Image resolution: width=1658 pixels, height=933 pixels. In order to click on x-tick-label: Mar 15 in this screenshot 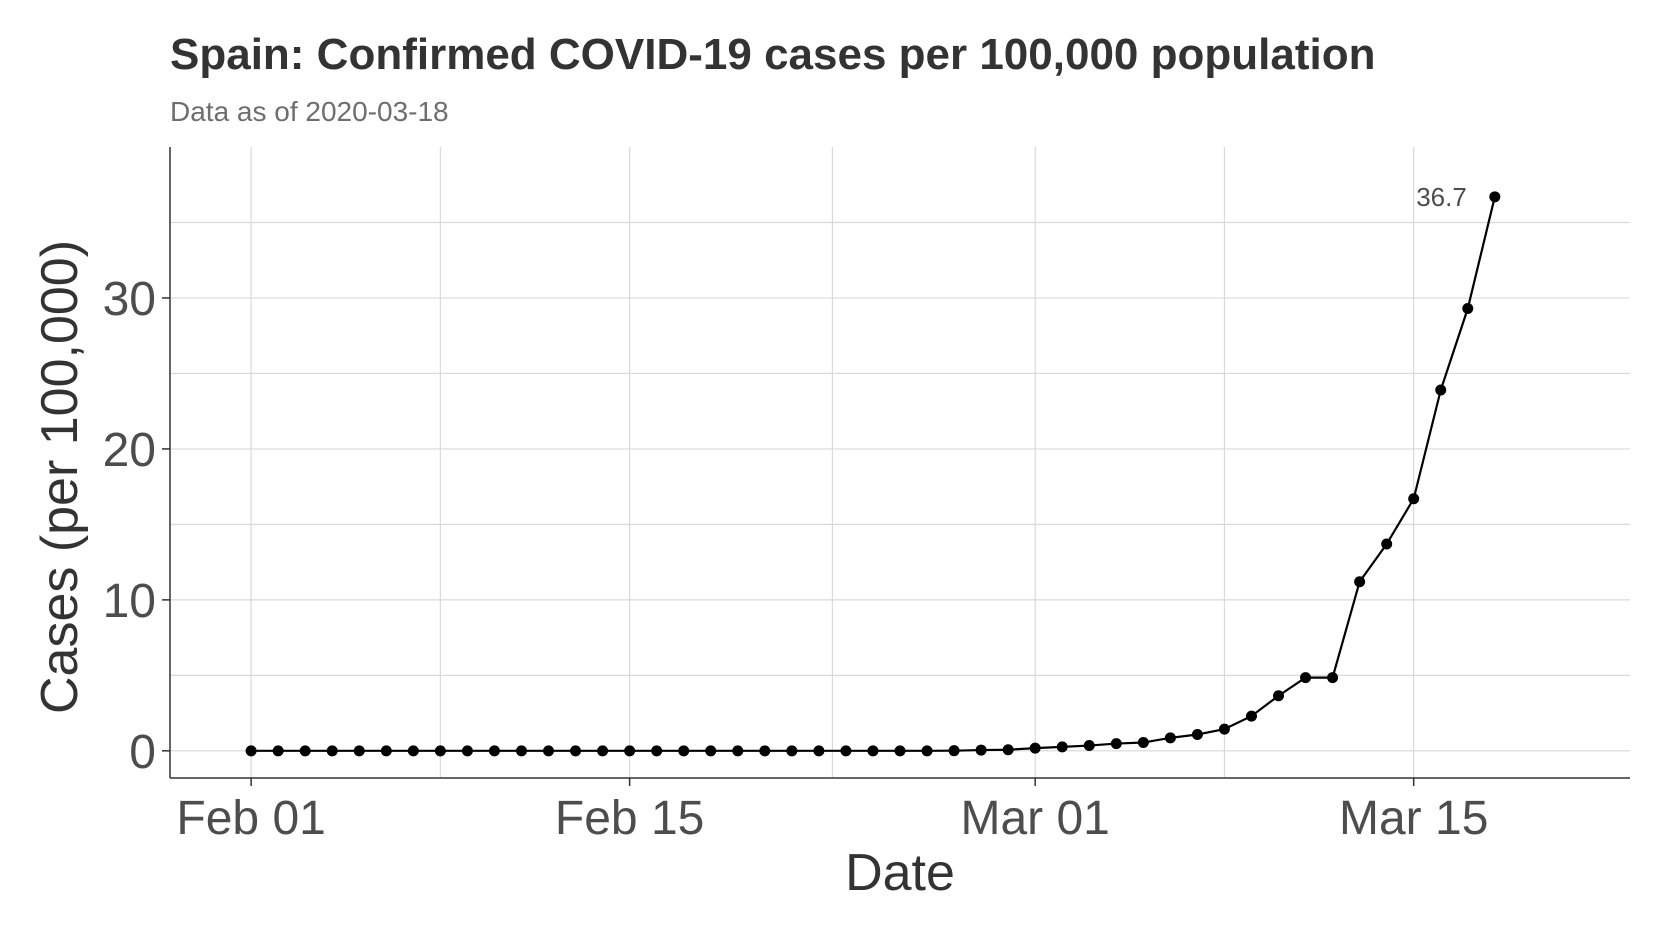, I will do `click(1413, 818)`.